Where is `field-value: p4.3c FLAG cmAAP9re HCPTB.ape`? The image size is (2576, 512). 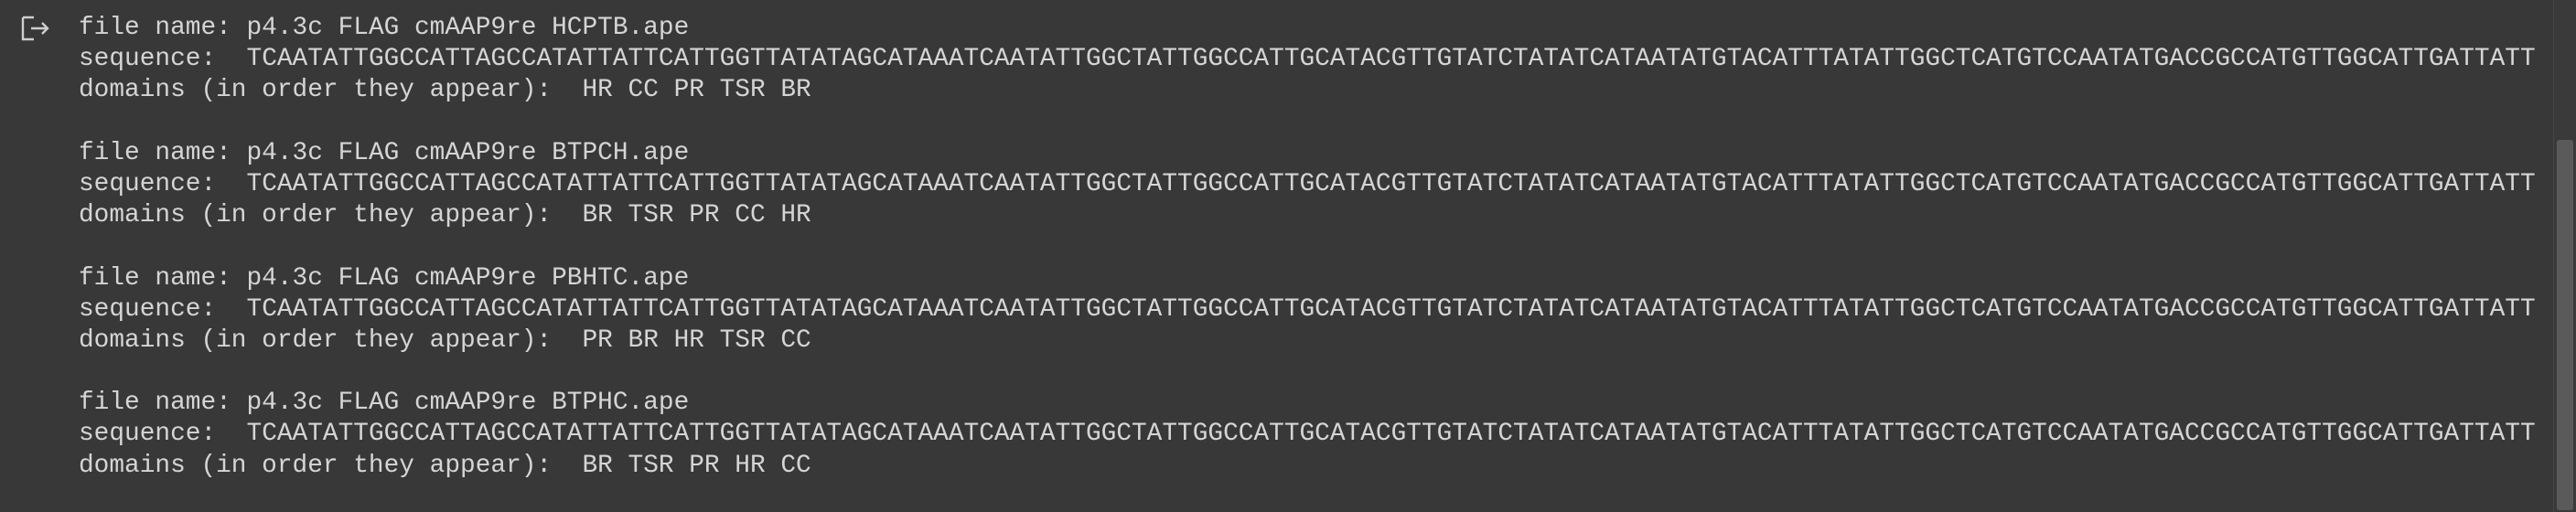
field-value: p4.3c FLAG cmAAP9re HCPTB.ape is located at coordinates (468, 28).